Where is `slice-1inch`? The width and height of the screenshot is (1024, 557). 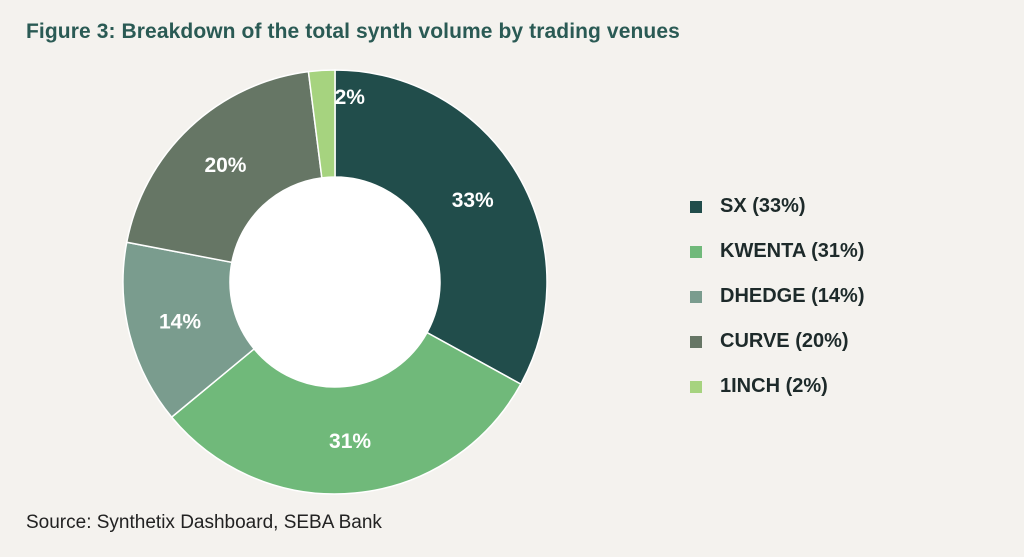
slice-1inch is located at coordinates (321, 124).